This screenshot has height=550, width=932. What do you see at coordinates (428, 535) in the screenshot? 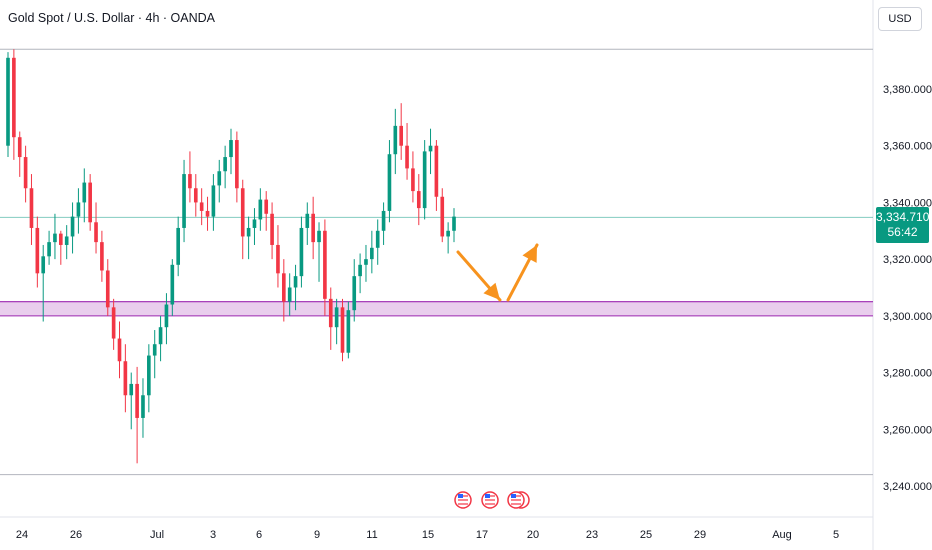
I see `time-tick-label: 15` at bounding box center [428, 535].